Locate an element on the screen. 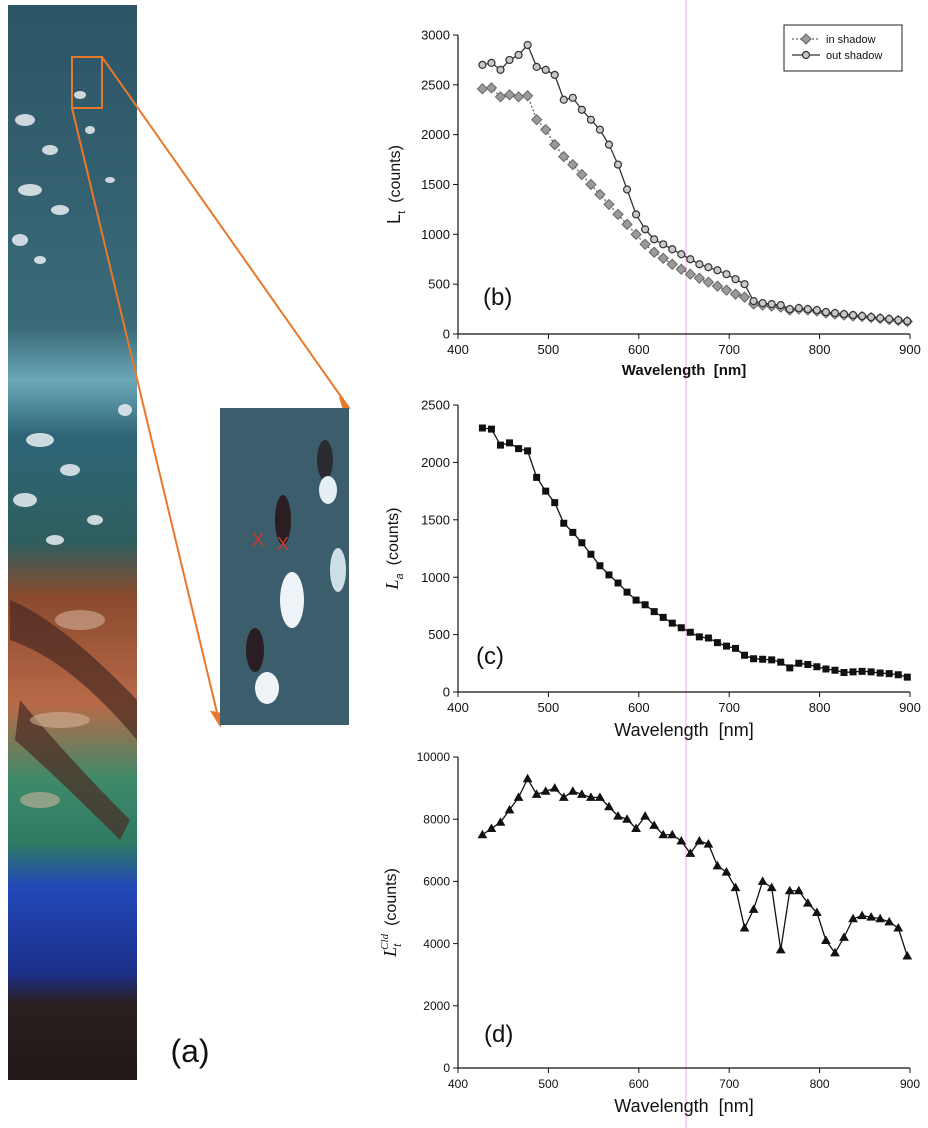 The width and height of the screenshot is (928, 1128). inset-mark: X is located at coordinates (258, 540).